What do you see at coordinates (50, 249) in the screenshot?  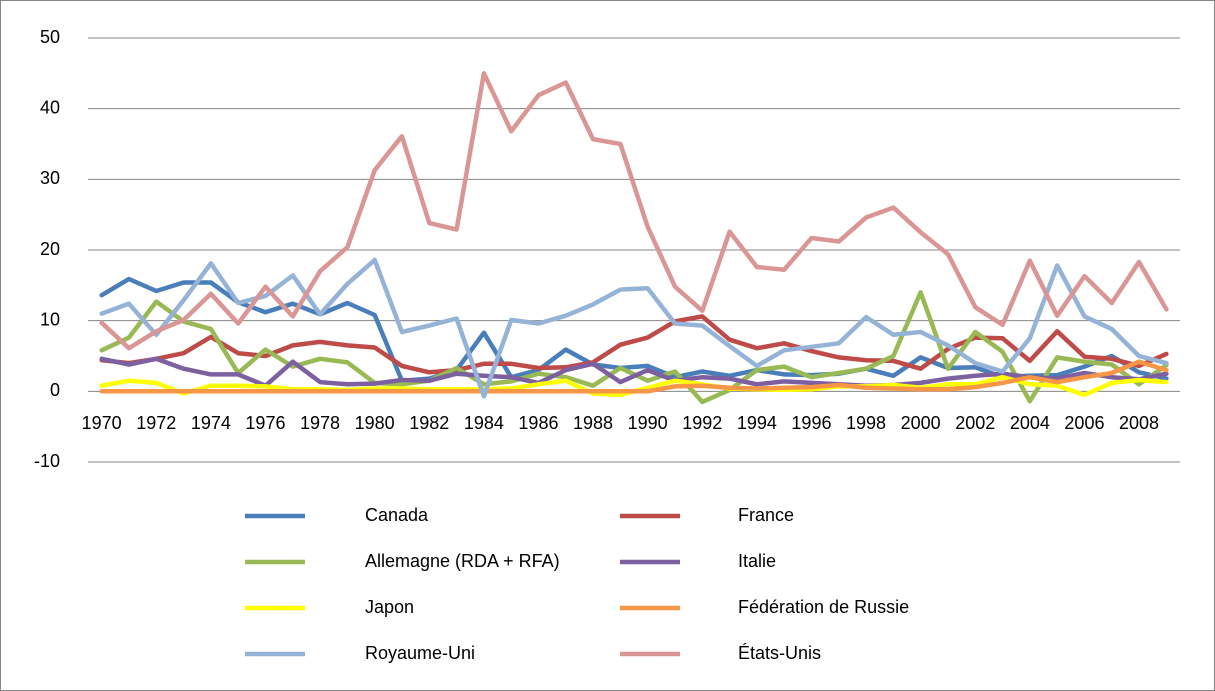 I see `y-tick-label: 20` at bounding box center [50, 249].